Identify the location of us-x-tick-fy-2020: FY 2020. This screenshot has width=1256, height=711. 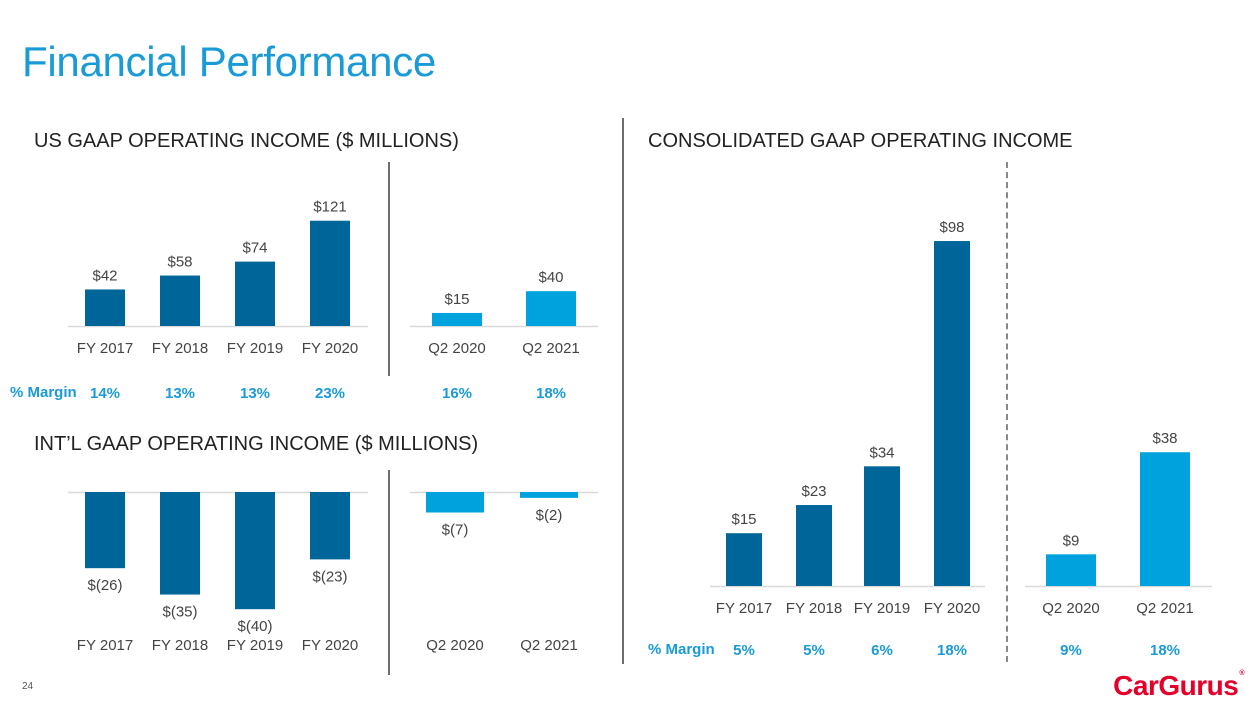
(330, 348).